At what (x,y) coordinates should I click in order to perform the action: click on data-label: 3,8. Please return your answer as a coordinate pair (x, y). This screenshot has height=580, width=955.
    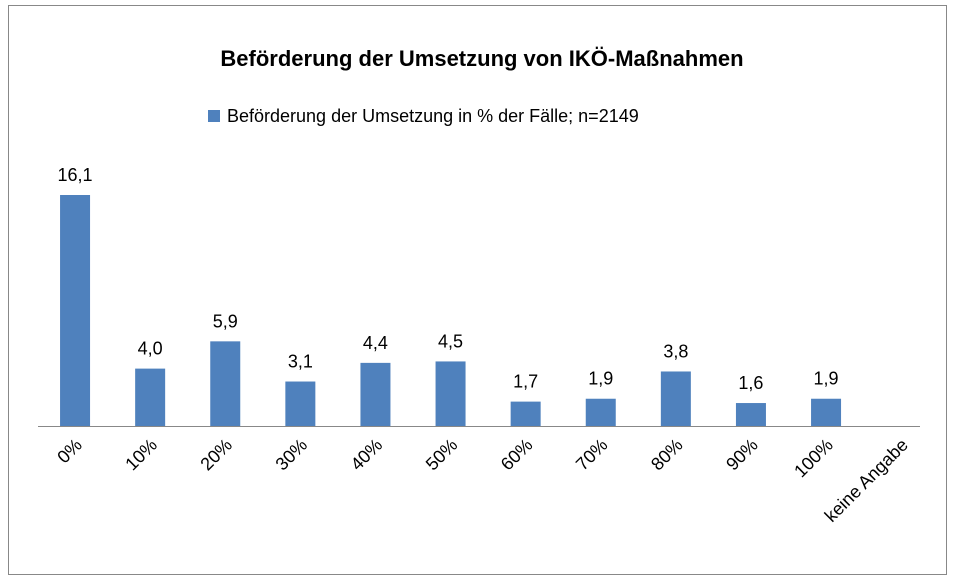
    Looking at the image, I should click on (675, 351).